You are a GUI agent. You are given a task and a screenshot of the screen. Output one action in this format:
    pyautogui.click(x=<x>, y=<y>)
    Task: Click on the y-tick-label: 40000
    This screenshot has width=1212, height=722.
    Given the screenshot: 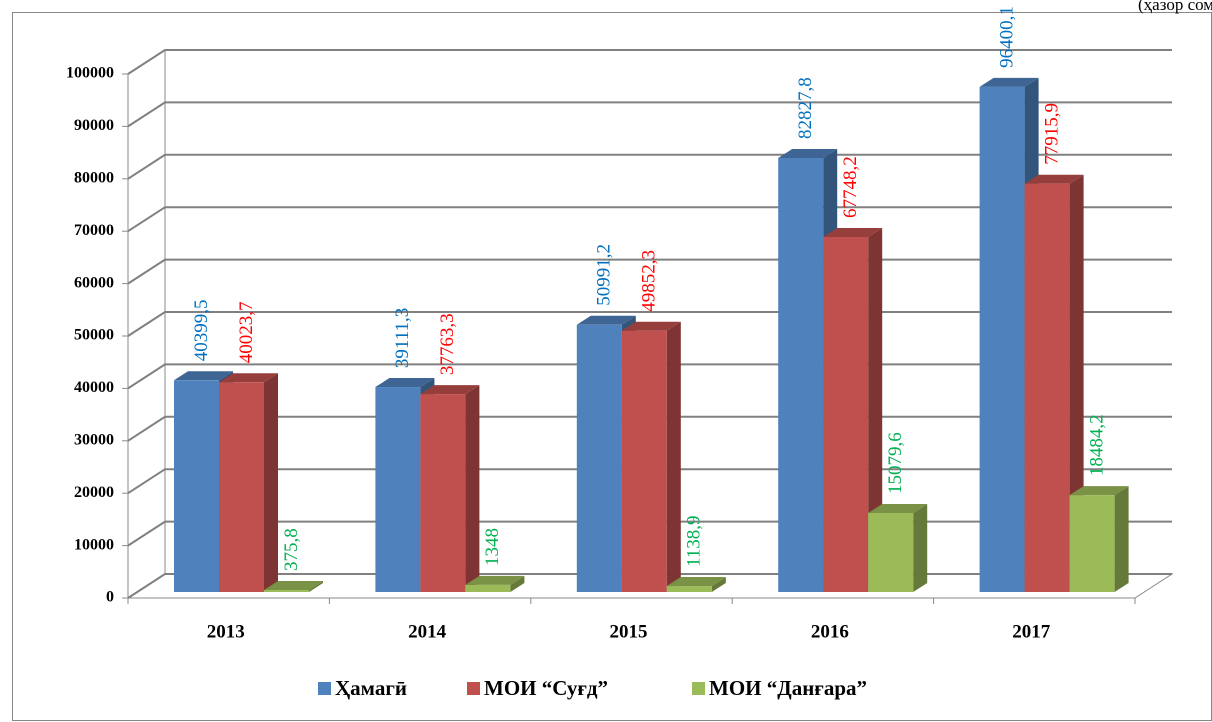 What is the action you would take?
    pyautogui.click(x=94, y=387)
    